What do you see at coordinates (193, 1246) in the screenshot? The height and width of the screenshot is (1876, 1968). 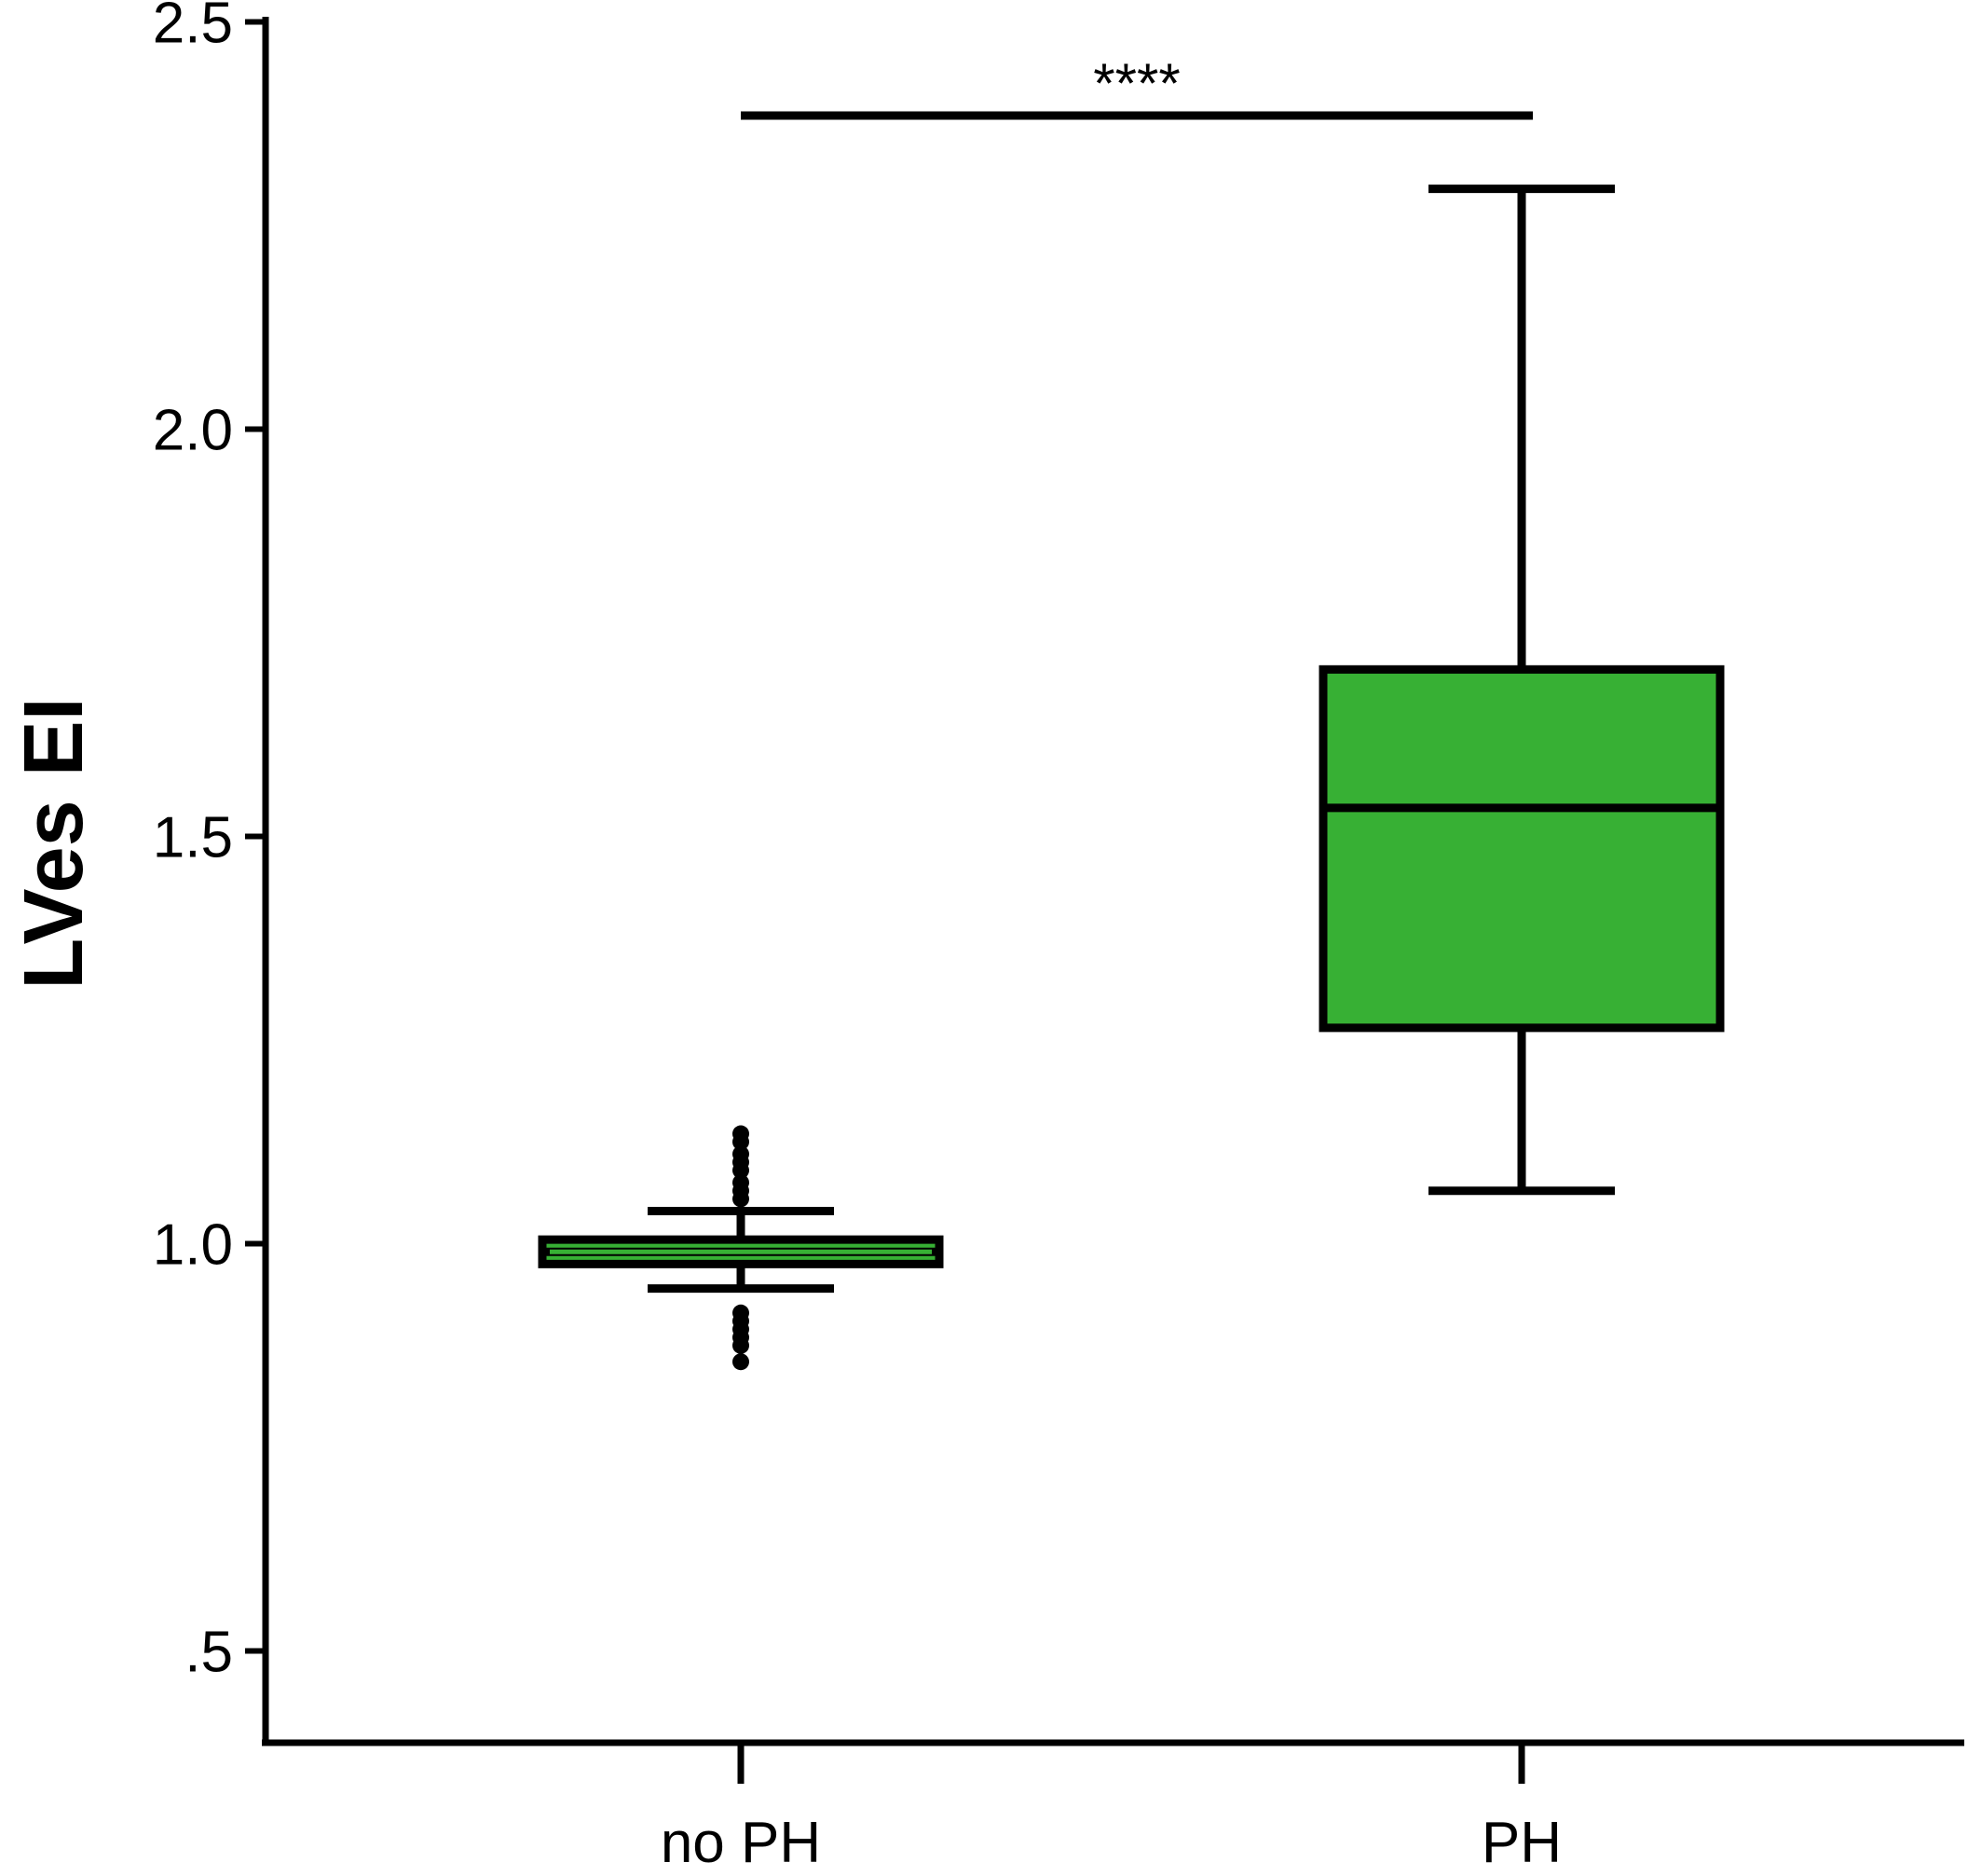 I see `y-tick-label: 1.0` at bounding box center [193, 1246].